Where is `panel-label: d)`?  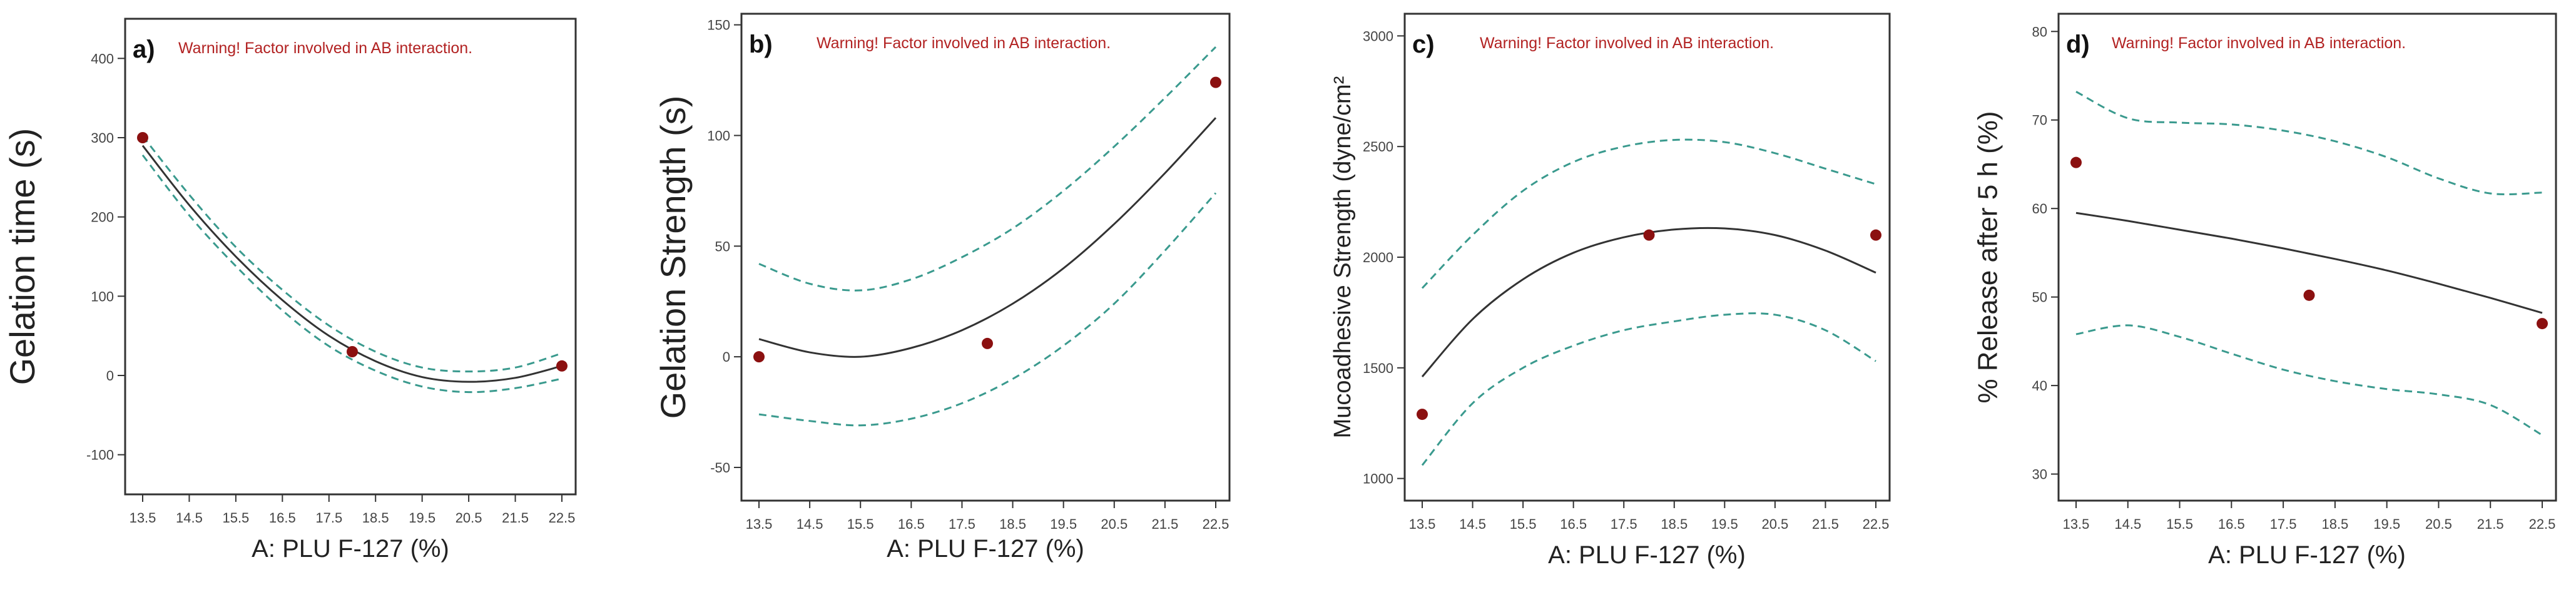
panel-label: d) is located at coordinates (2078, 44).